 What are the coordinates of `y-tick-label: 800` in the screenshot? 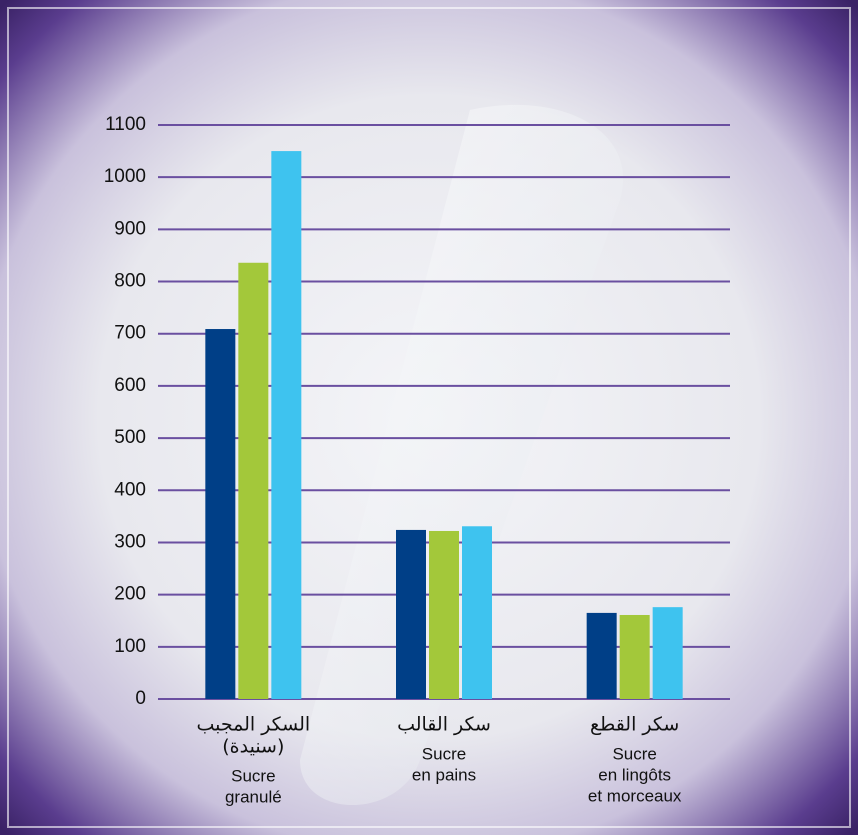 It's located at (130, 281).